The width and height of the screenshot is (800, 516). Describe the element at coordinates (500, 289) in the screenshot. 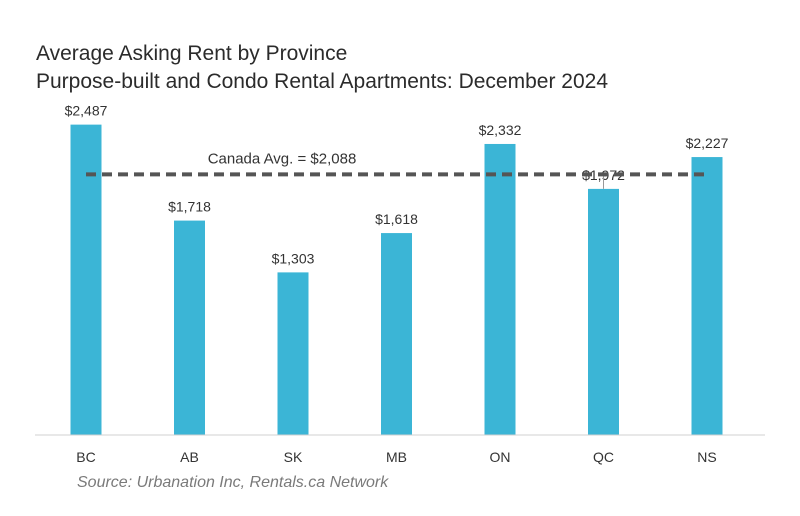

I see `bar-on` at that location.